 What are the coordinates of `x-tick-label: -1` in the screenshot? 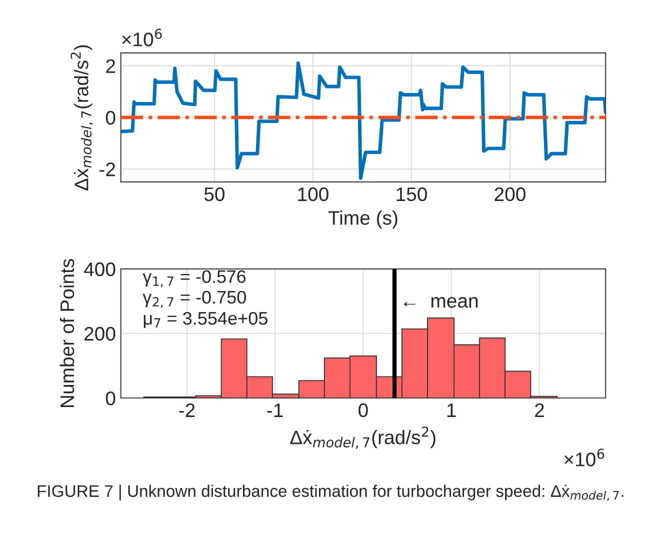 It's located at (275, 410).